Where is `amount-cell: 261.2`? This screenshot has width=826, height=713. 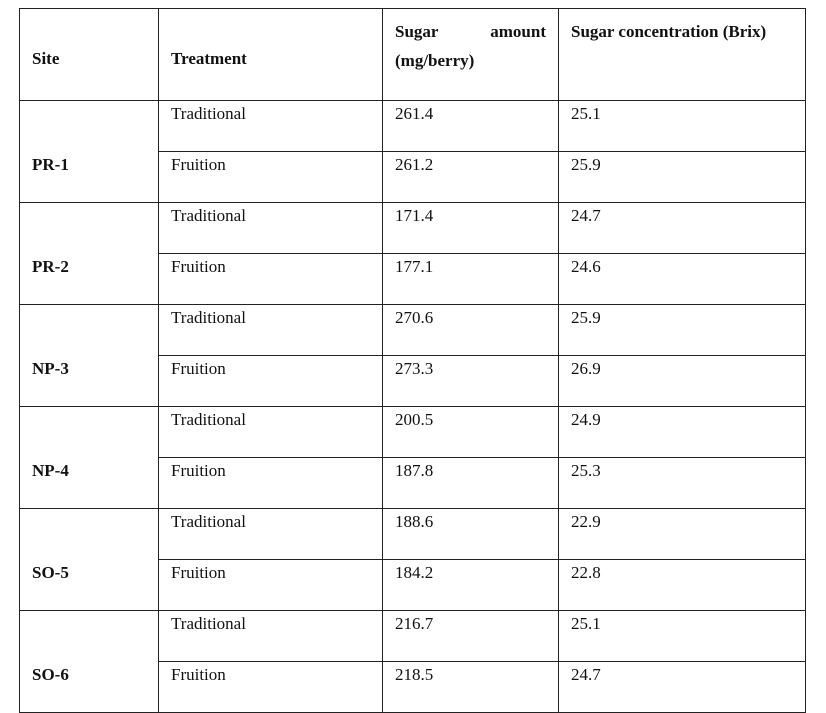
amount-cell: 261.2 is located at coordinates (470, 177).